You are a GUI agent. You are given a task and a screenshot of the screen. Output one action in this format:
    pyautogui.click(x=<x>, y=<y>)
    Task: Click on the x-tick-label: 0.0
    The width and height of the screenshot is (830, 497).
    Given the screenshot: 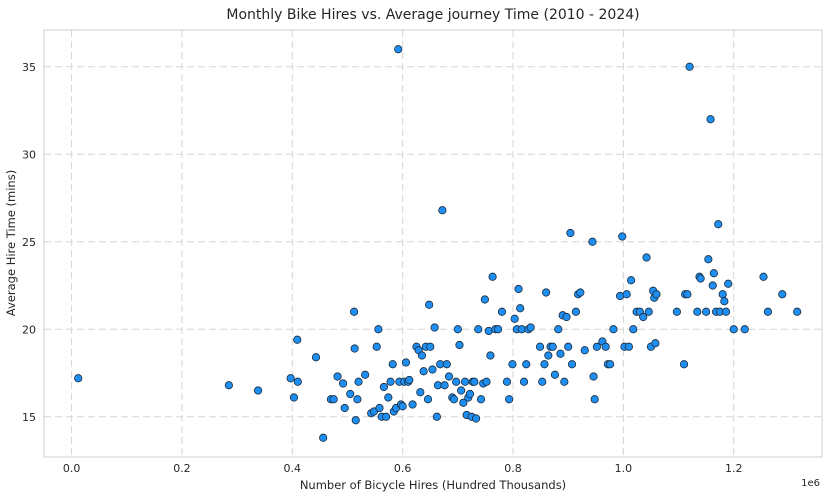 What is the action you would take?
    pyautogui.click(x=72, y=468)
    